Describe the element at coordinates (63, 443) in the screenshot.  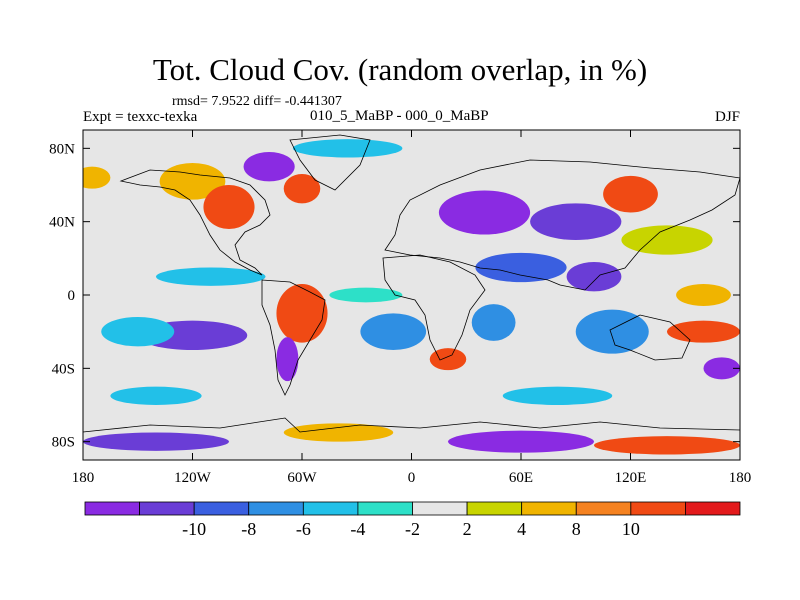
I see `y-tick-label-4: 80S` at that location.